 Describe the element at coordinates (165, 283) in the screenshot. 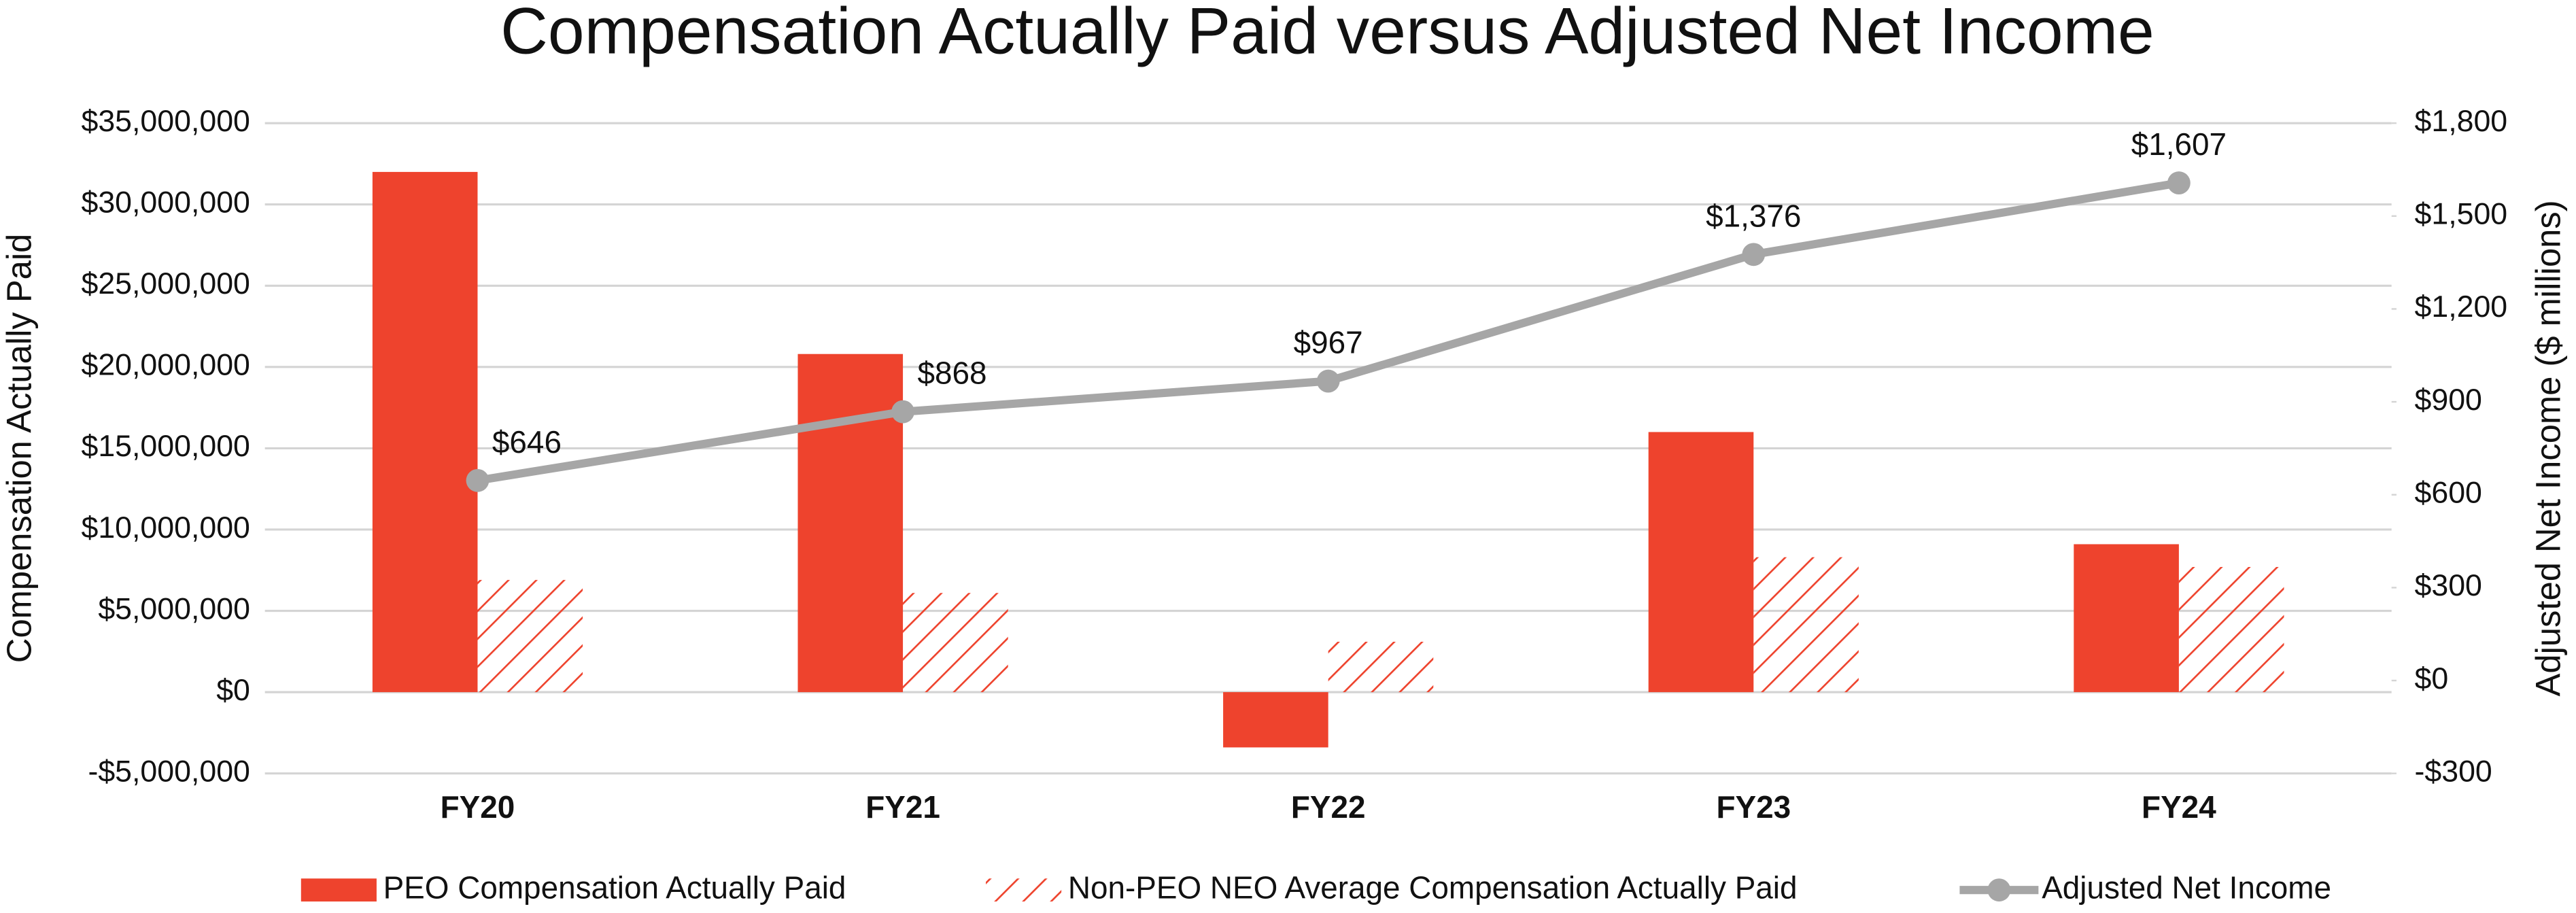

I see `y-tick-label: $25,000,000` at that location.